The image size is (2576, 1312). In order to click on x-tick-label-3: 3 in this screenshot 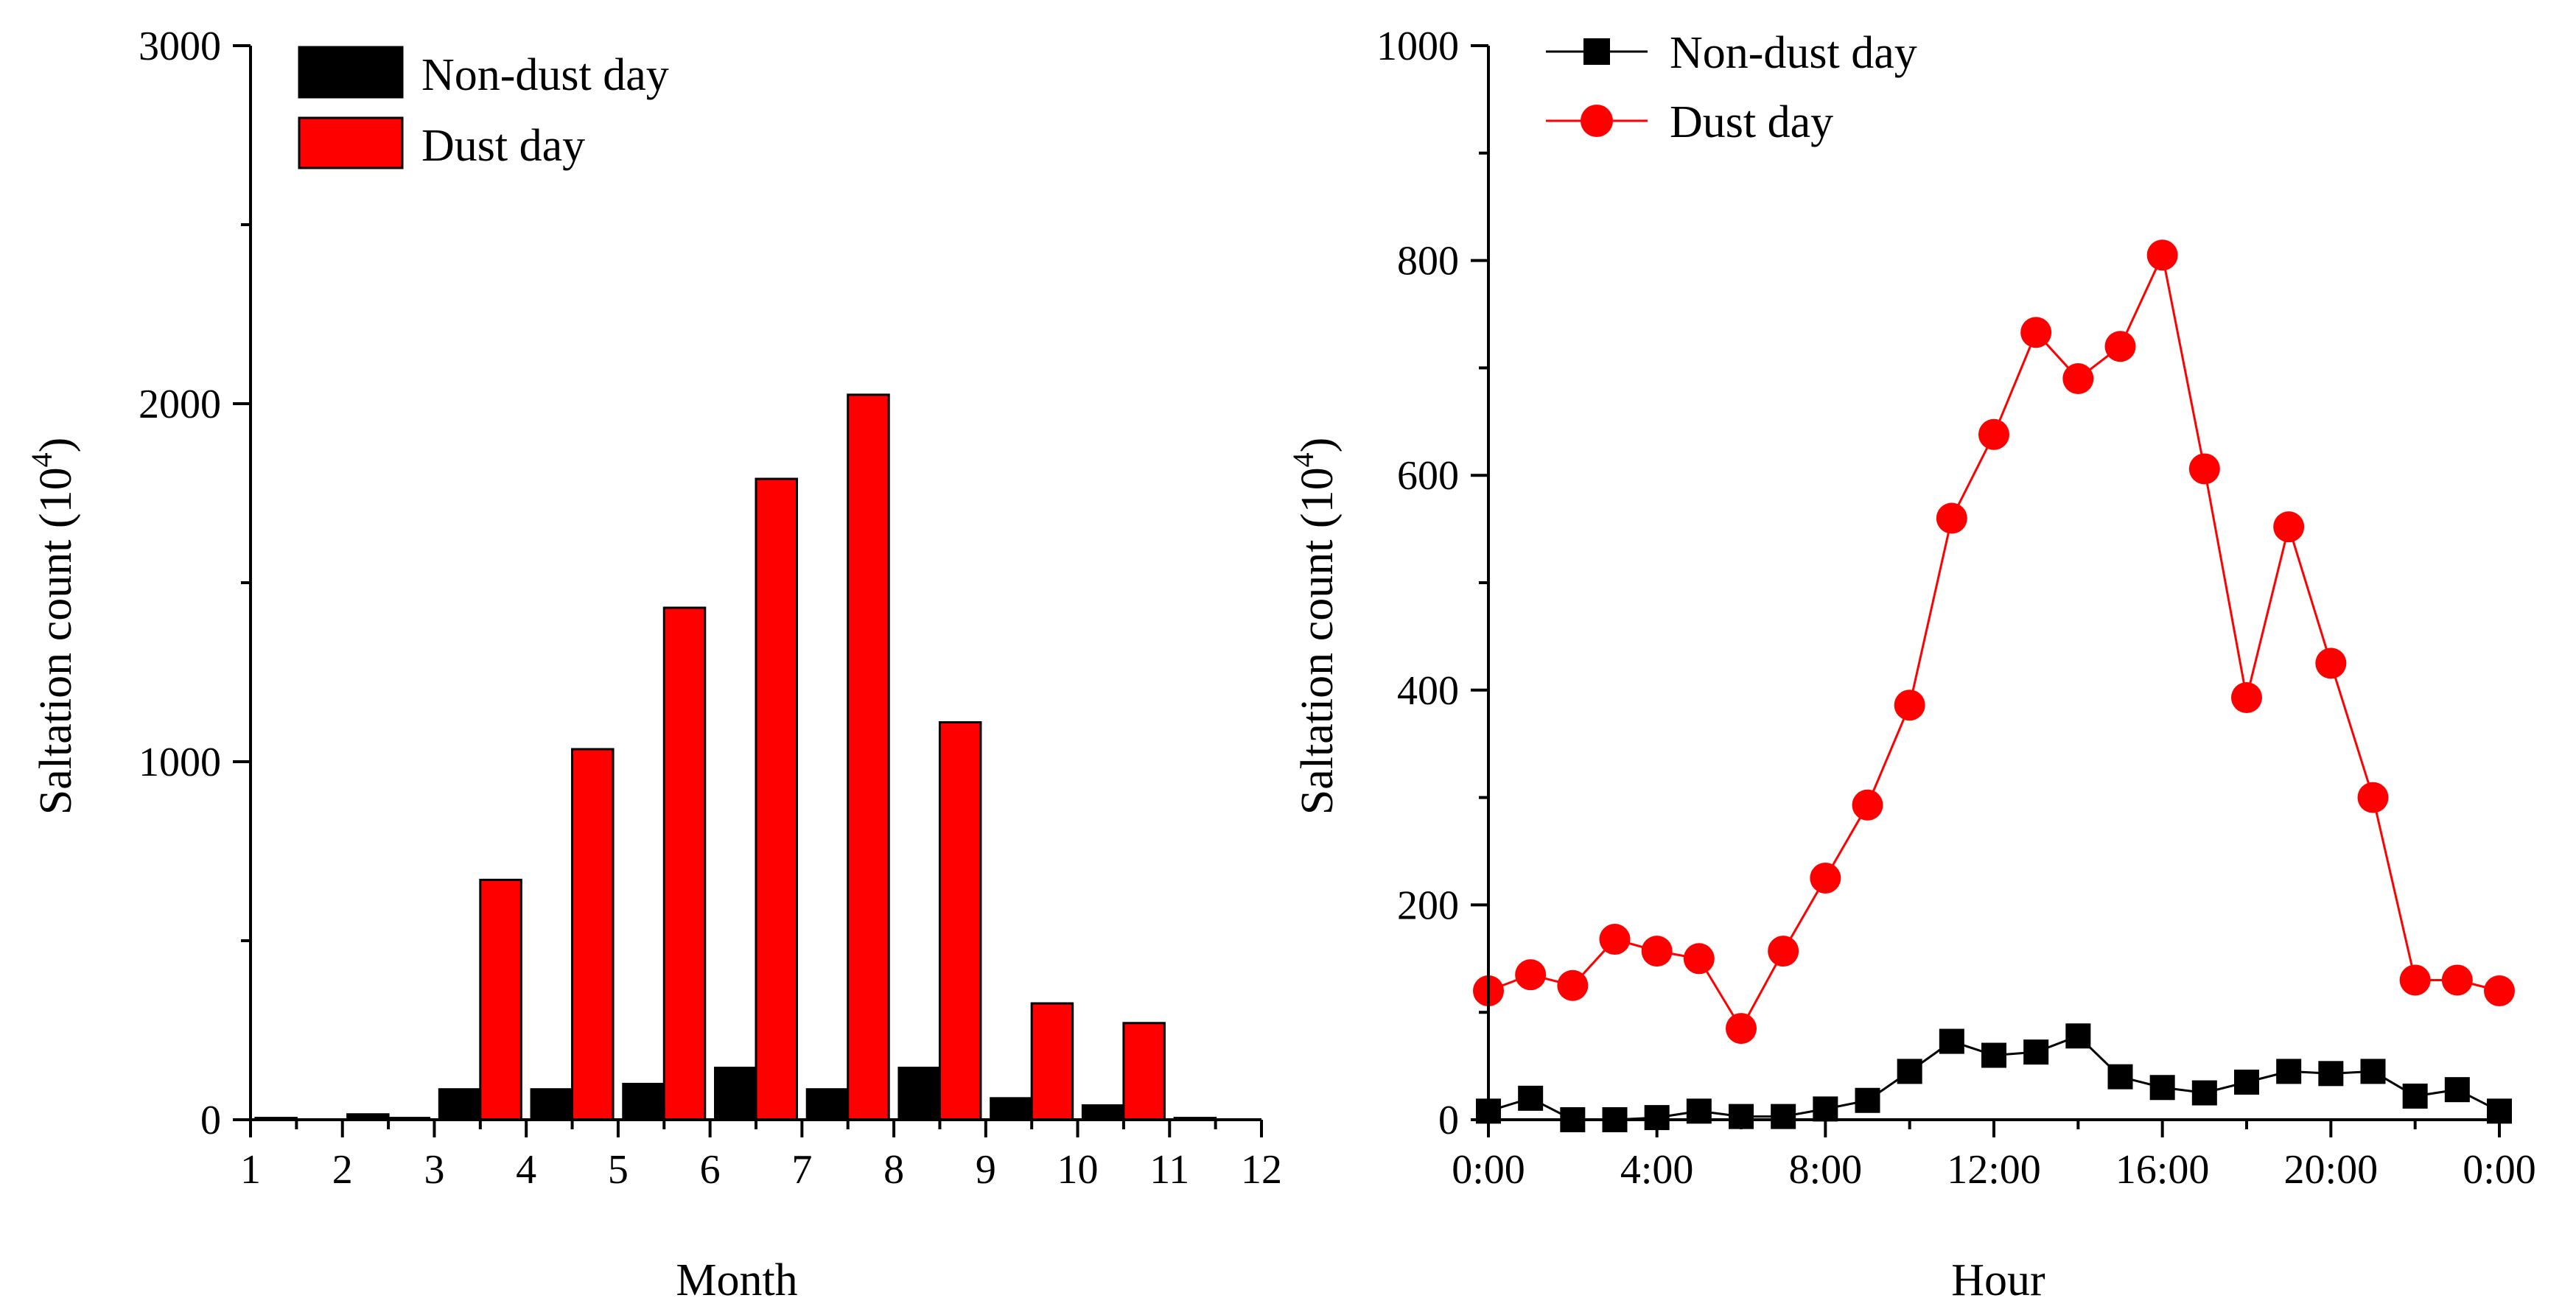, I will do `click(434, 1170)`.